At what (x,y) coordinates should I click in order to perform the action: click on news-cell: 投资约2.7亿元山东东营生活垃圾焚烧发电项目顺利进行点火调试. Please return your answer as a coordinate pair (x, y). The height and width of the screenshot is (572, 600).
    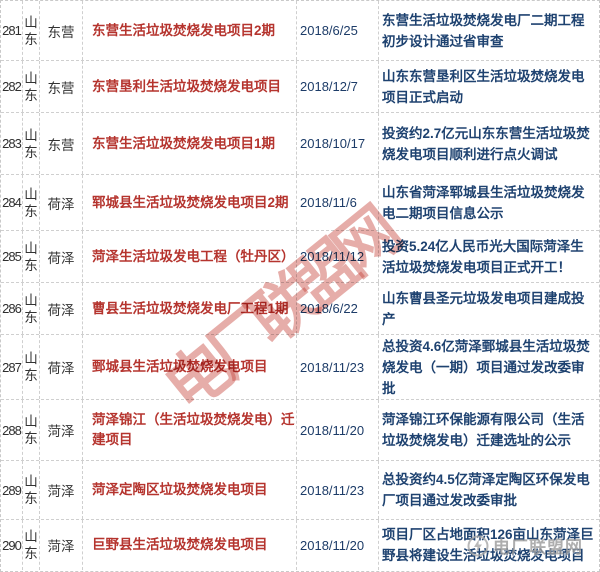
    Looking at the image, I should click on (486, 143).